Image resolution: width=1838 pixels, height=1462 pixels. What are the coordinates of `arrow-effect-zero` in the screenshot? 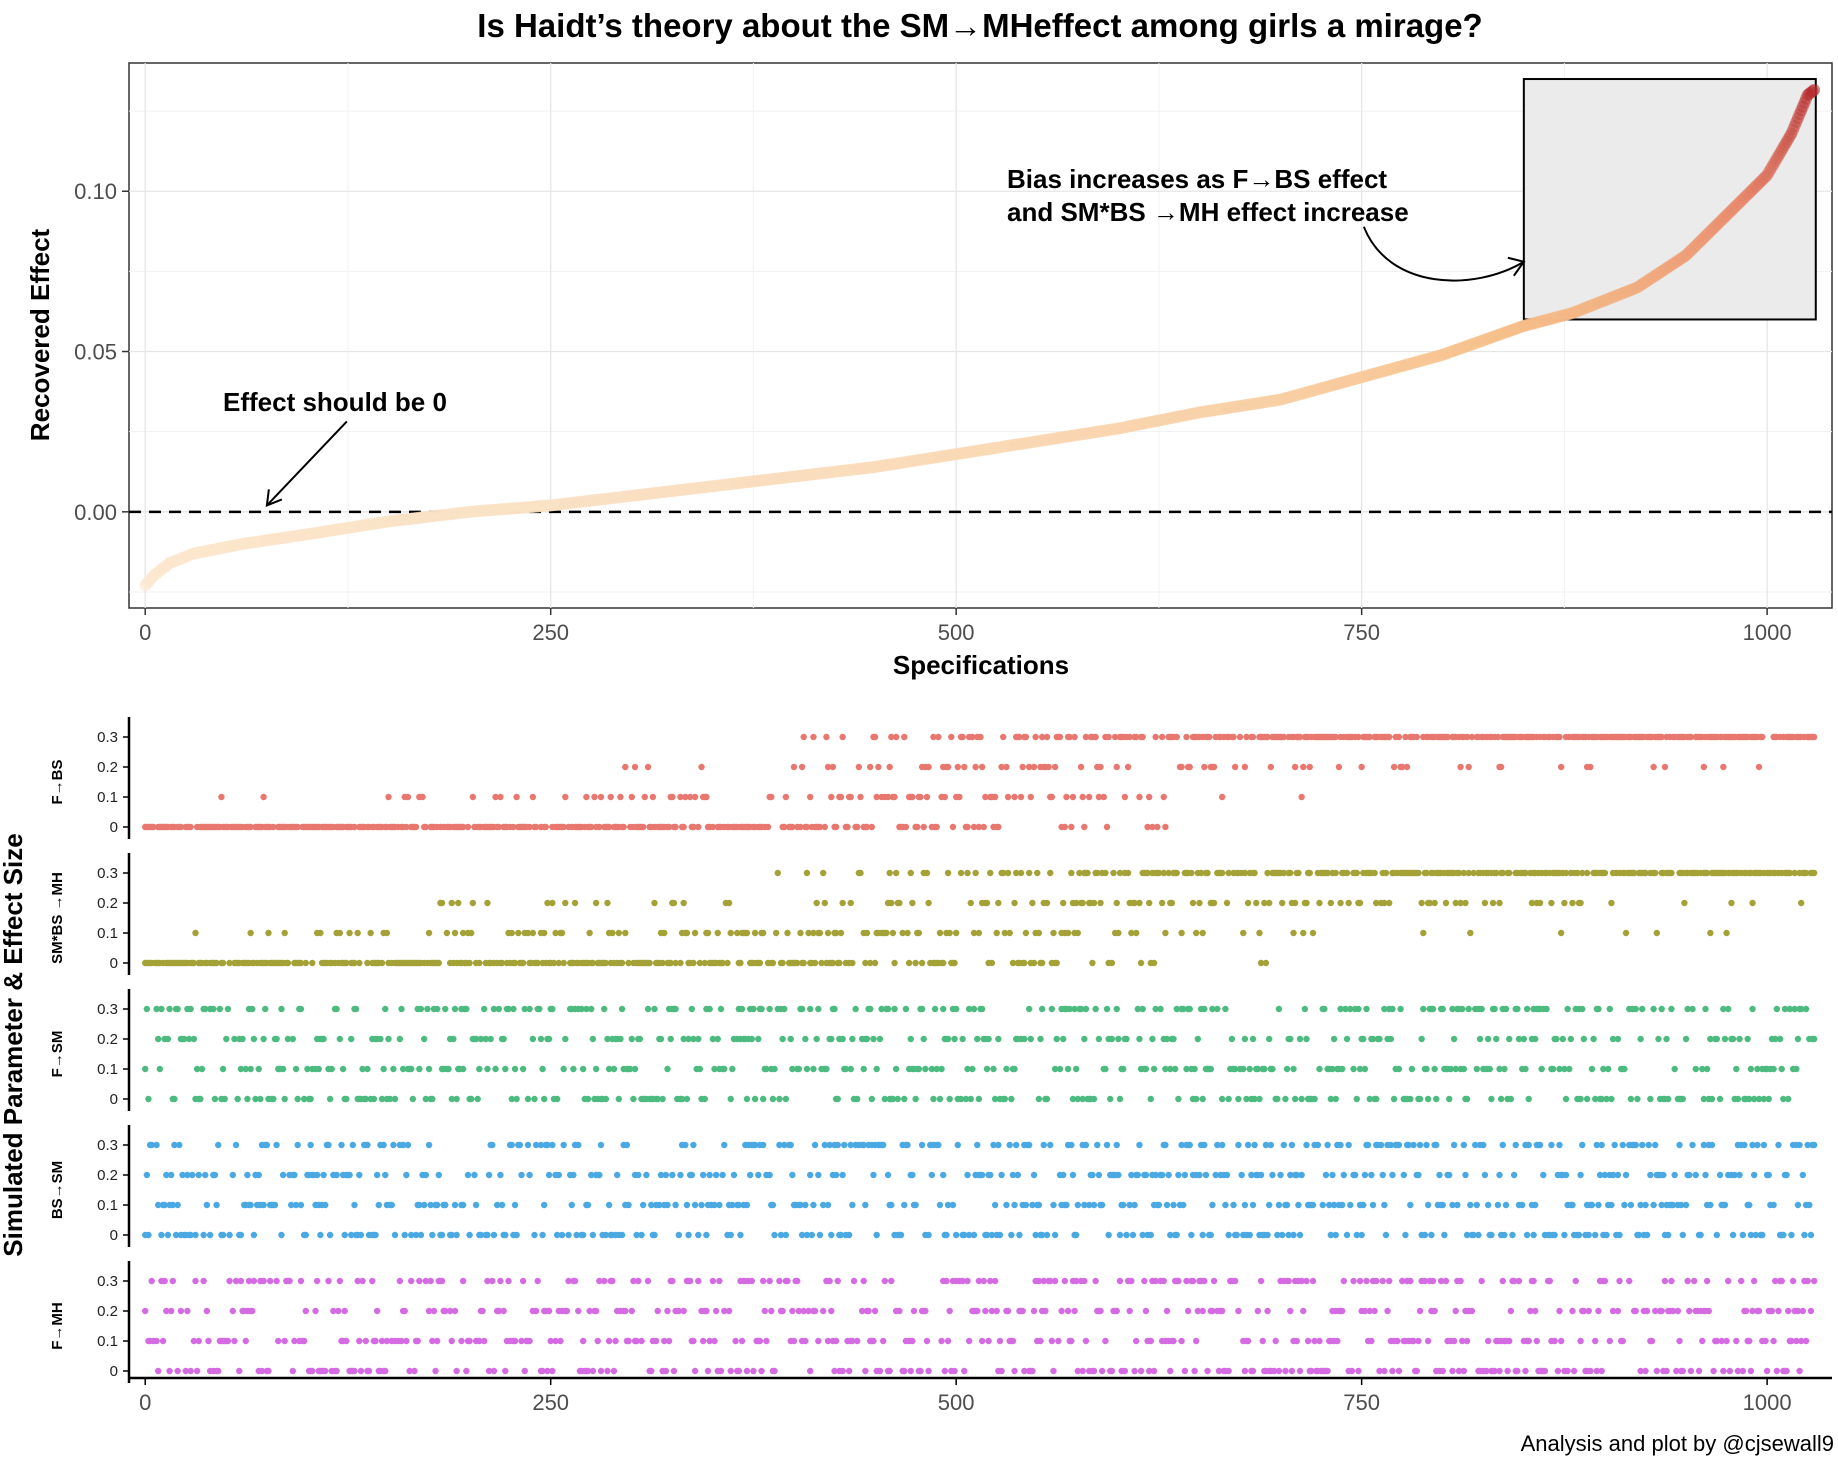 It's located at (307, 463).